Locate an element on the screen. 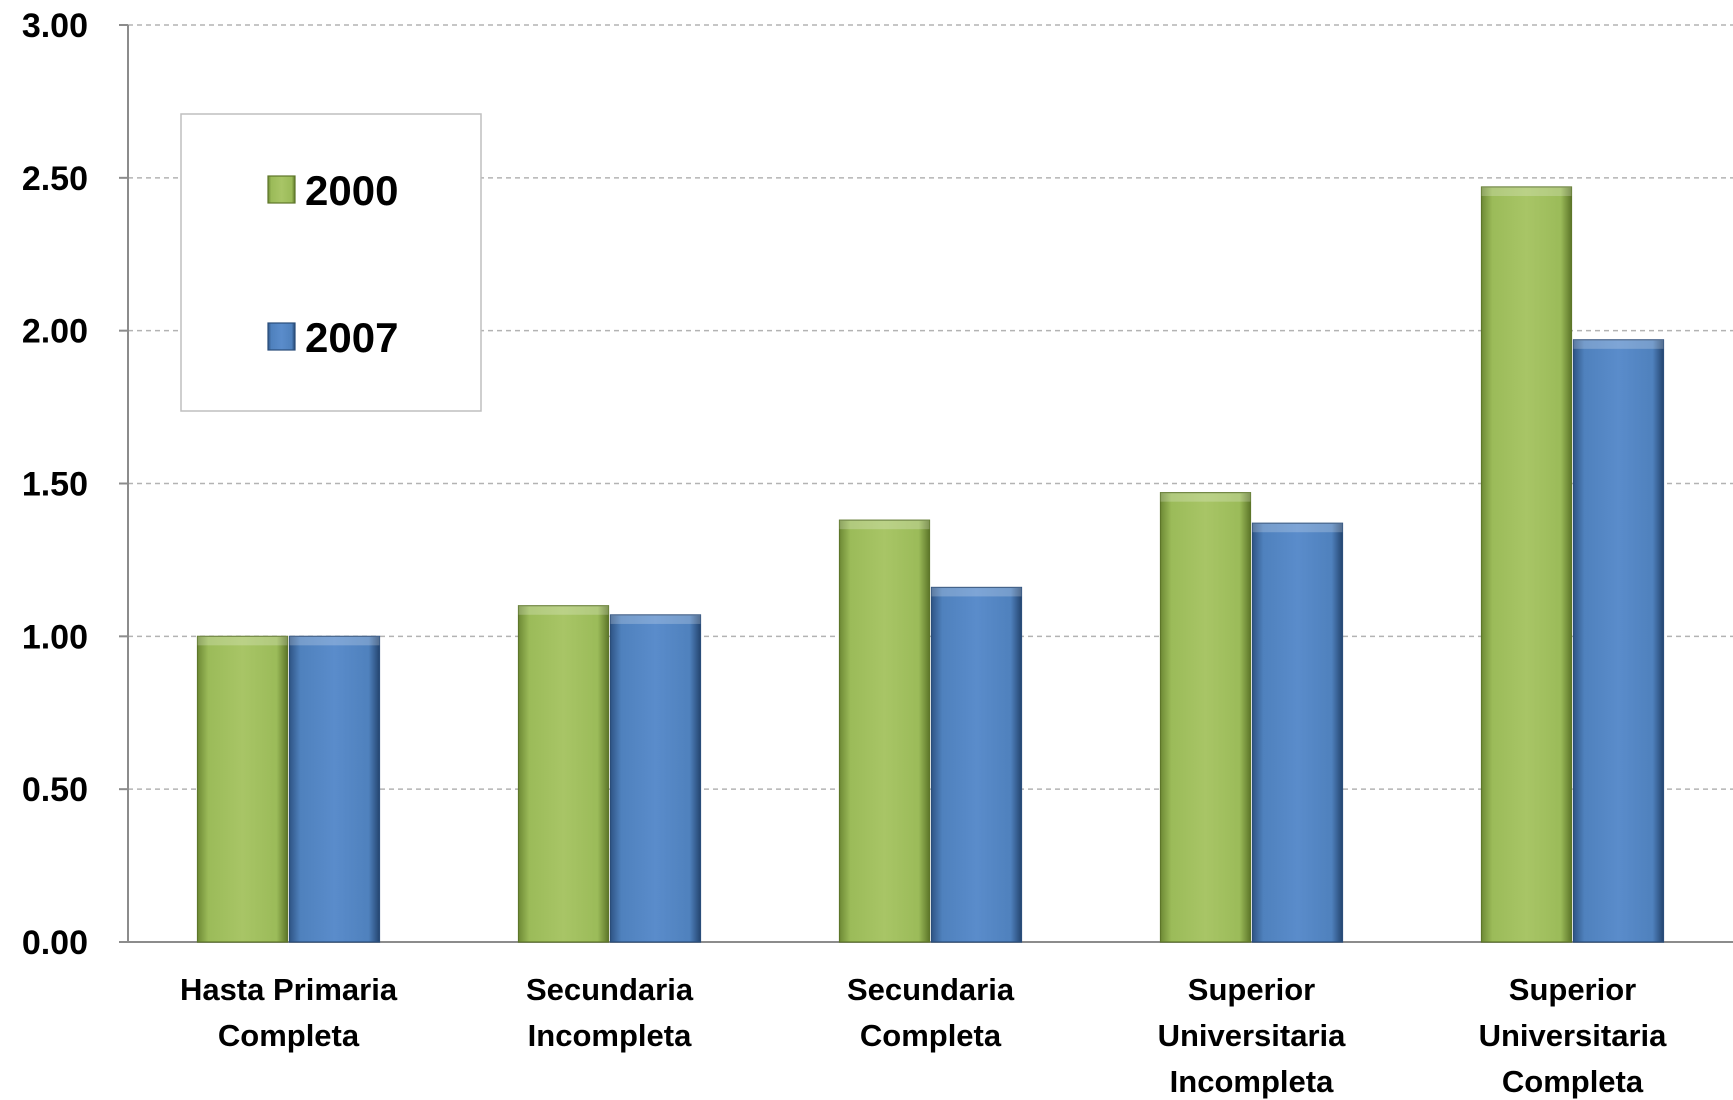  legend-item-2000: 2000 is located at coordinates (332, 190).